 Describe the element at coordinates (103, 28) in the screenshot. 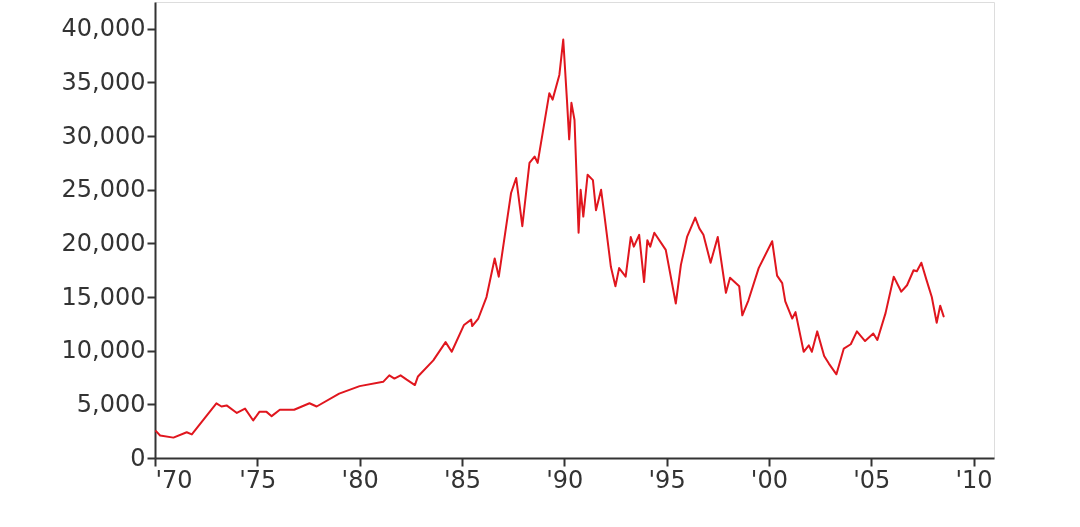

I see `y-tick-label: 40,000` at that location.